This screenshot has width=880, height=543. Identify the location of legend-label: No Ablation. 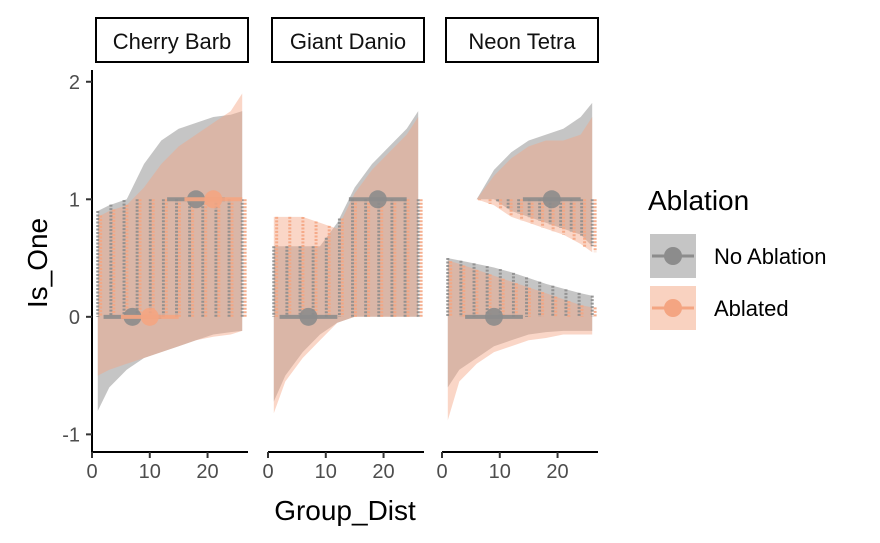
(770, 256).